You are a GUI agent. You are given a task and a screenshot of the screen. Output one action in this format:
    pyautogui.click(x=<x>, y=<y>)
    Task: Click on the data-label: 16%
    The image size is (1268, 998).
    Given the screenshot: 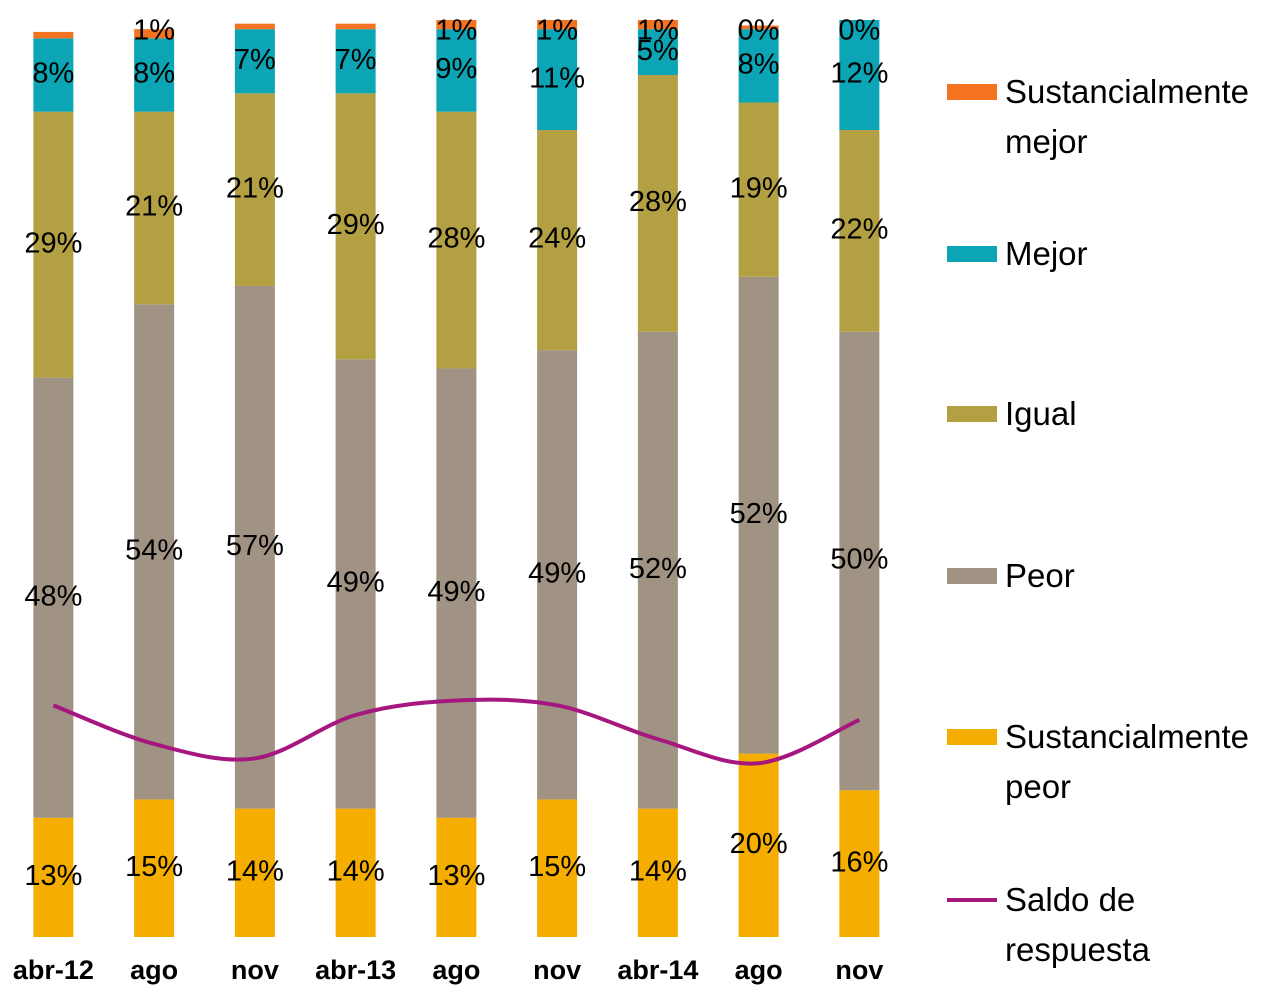 What is the action you would take?
    pyautogui.click(x=859, y=862)
    